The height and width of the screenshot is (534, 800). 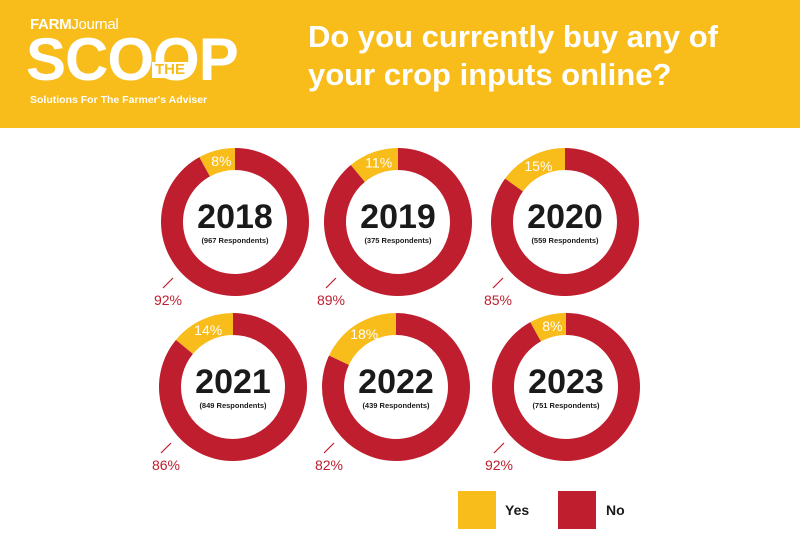 I want to click on year-label: 2023, so click(x=566, y=382).